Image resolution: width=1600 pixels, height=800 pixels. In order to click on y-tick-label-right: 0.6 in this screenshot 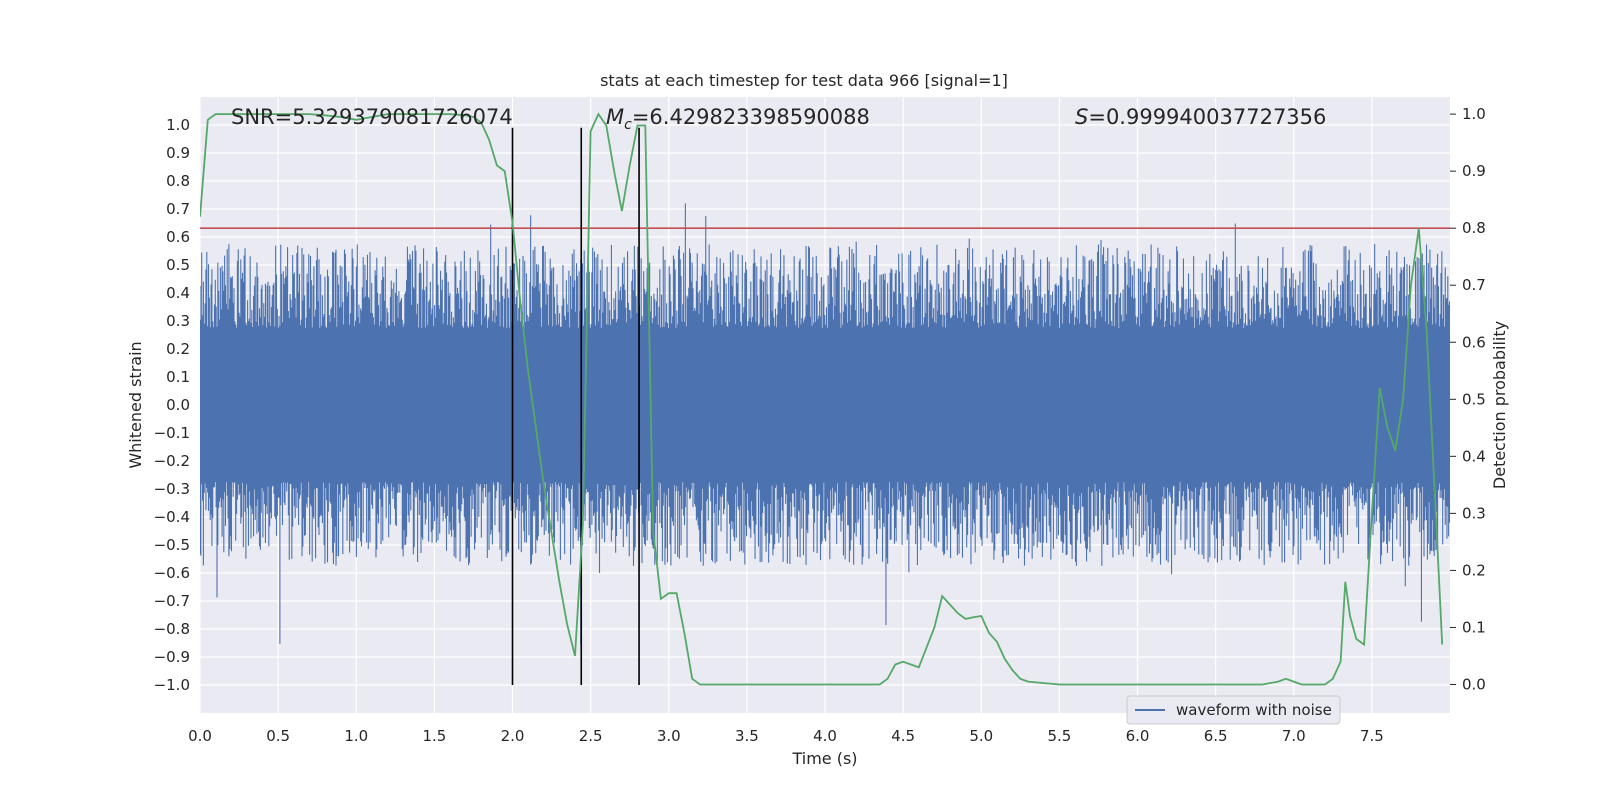, I will do `click(1474, 342)`.